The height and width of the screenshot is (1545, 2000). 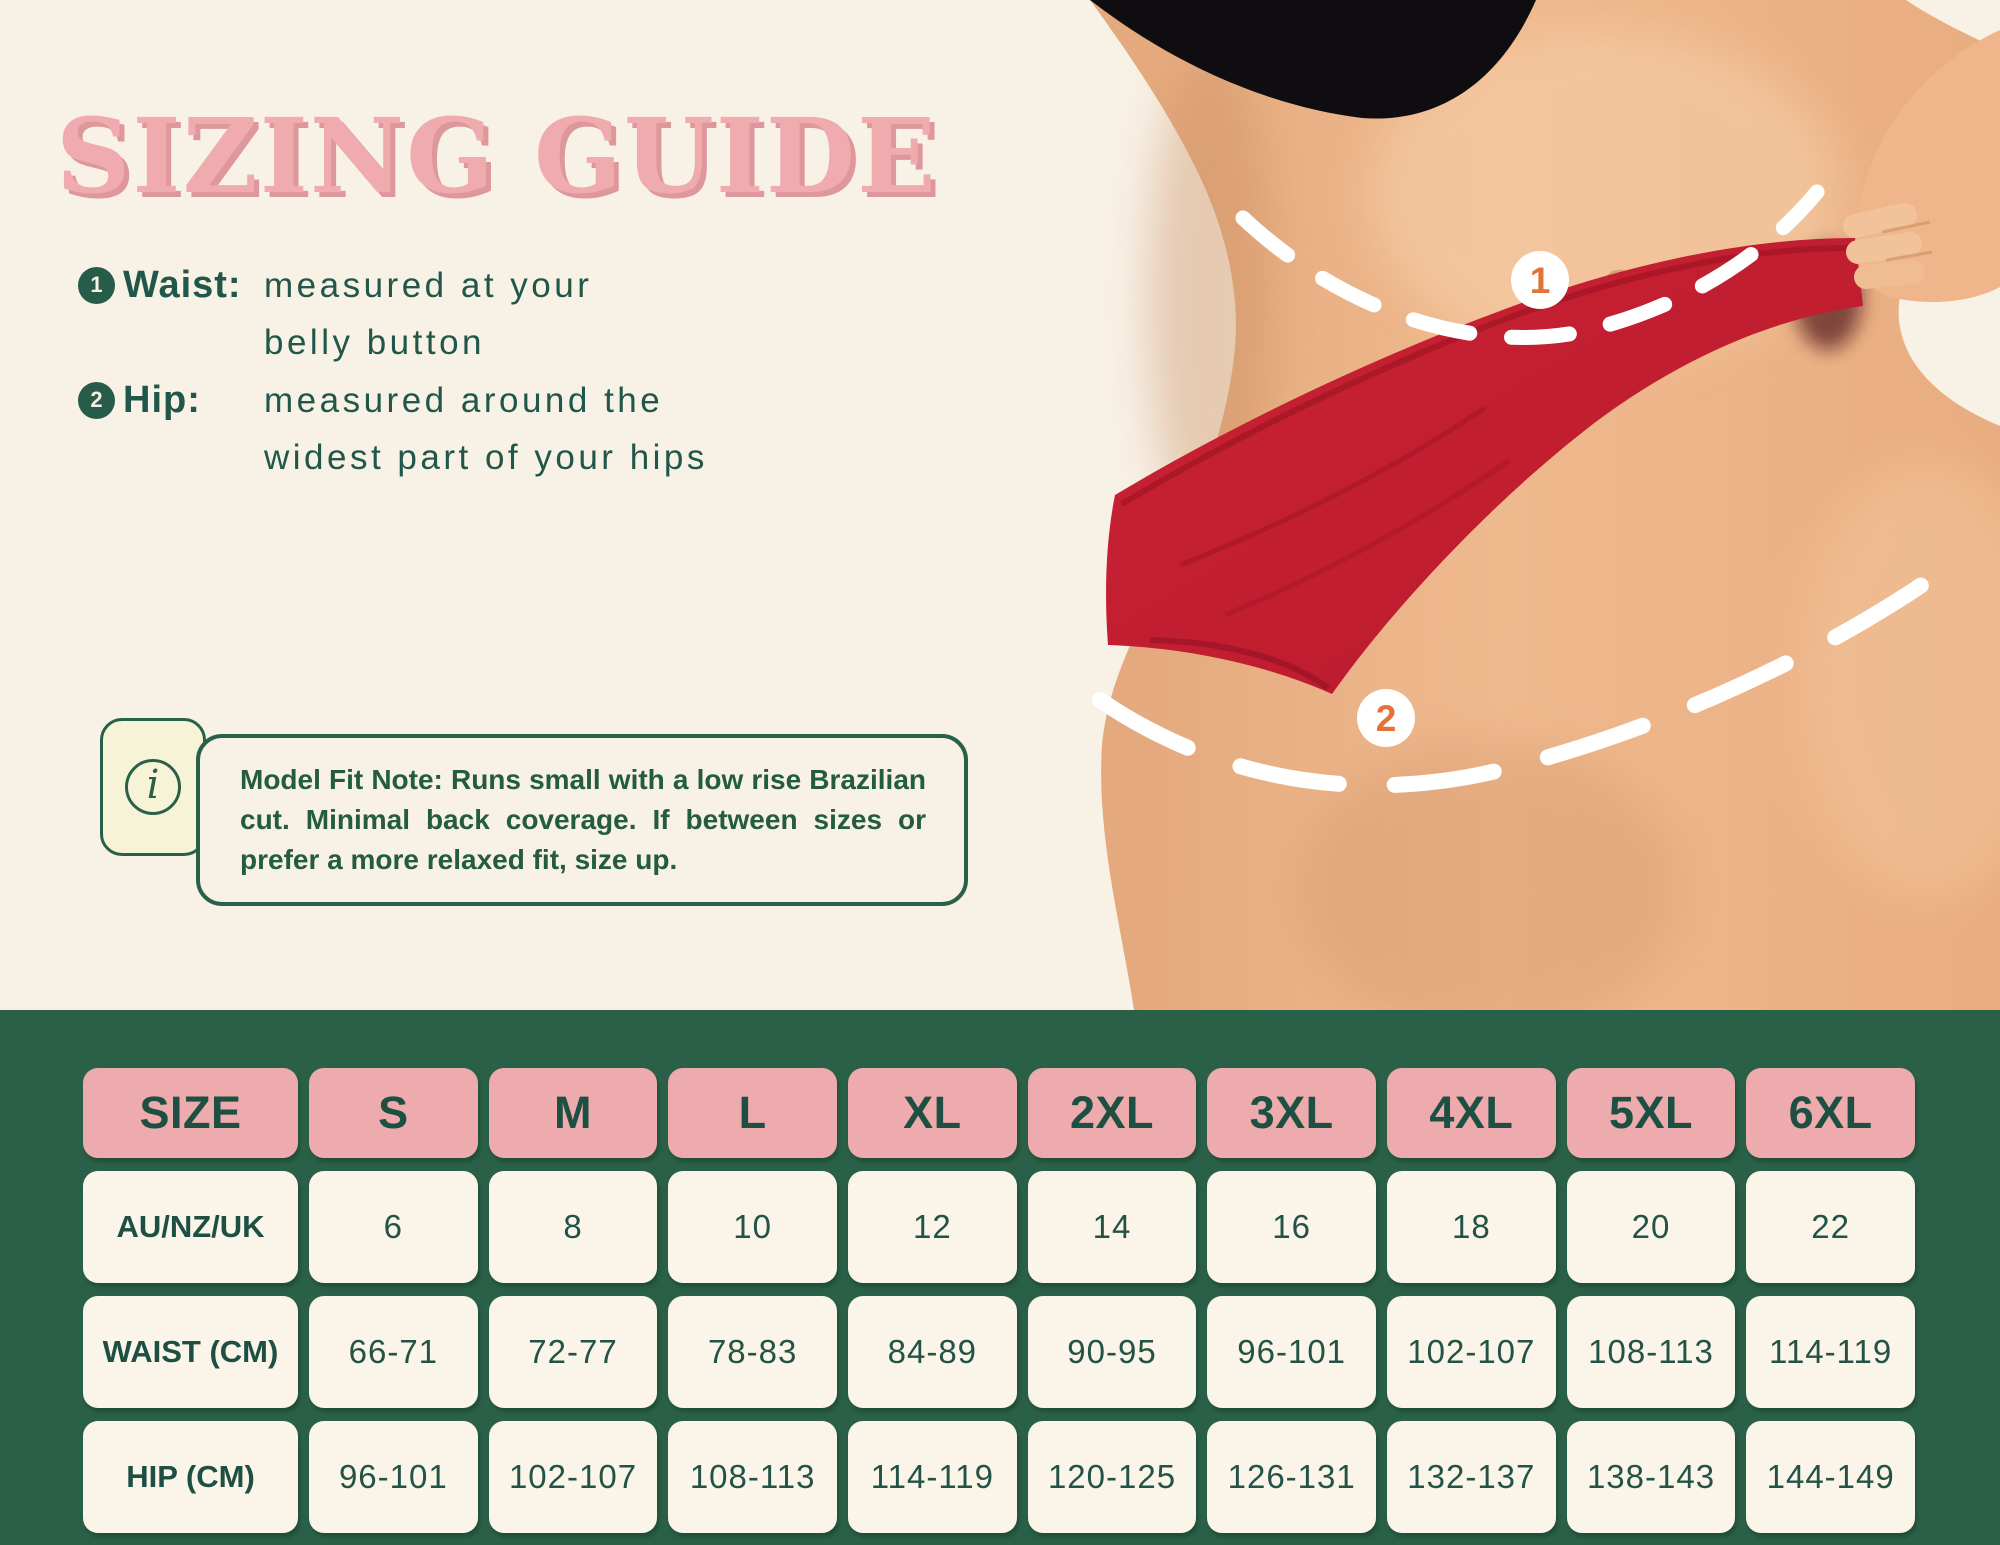 I want to click on value-5xl: 20, so click(x=1651, y=1227).